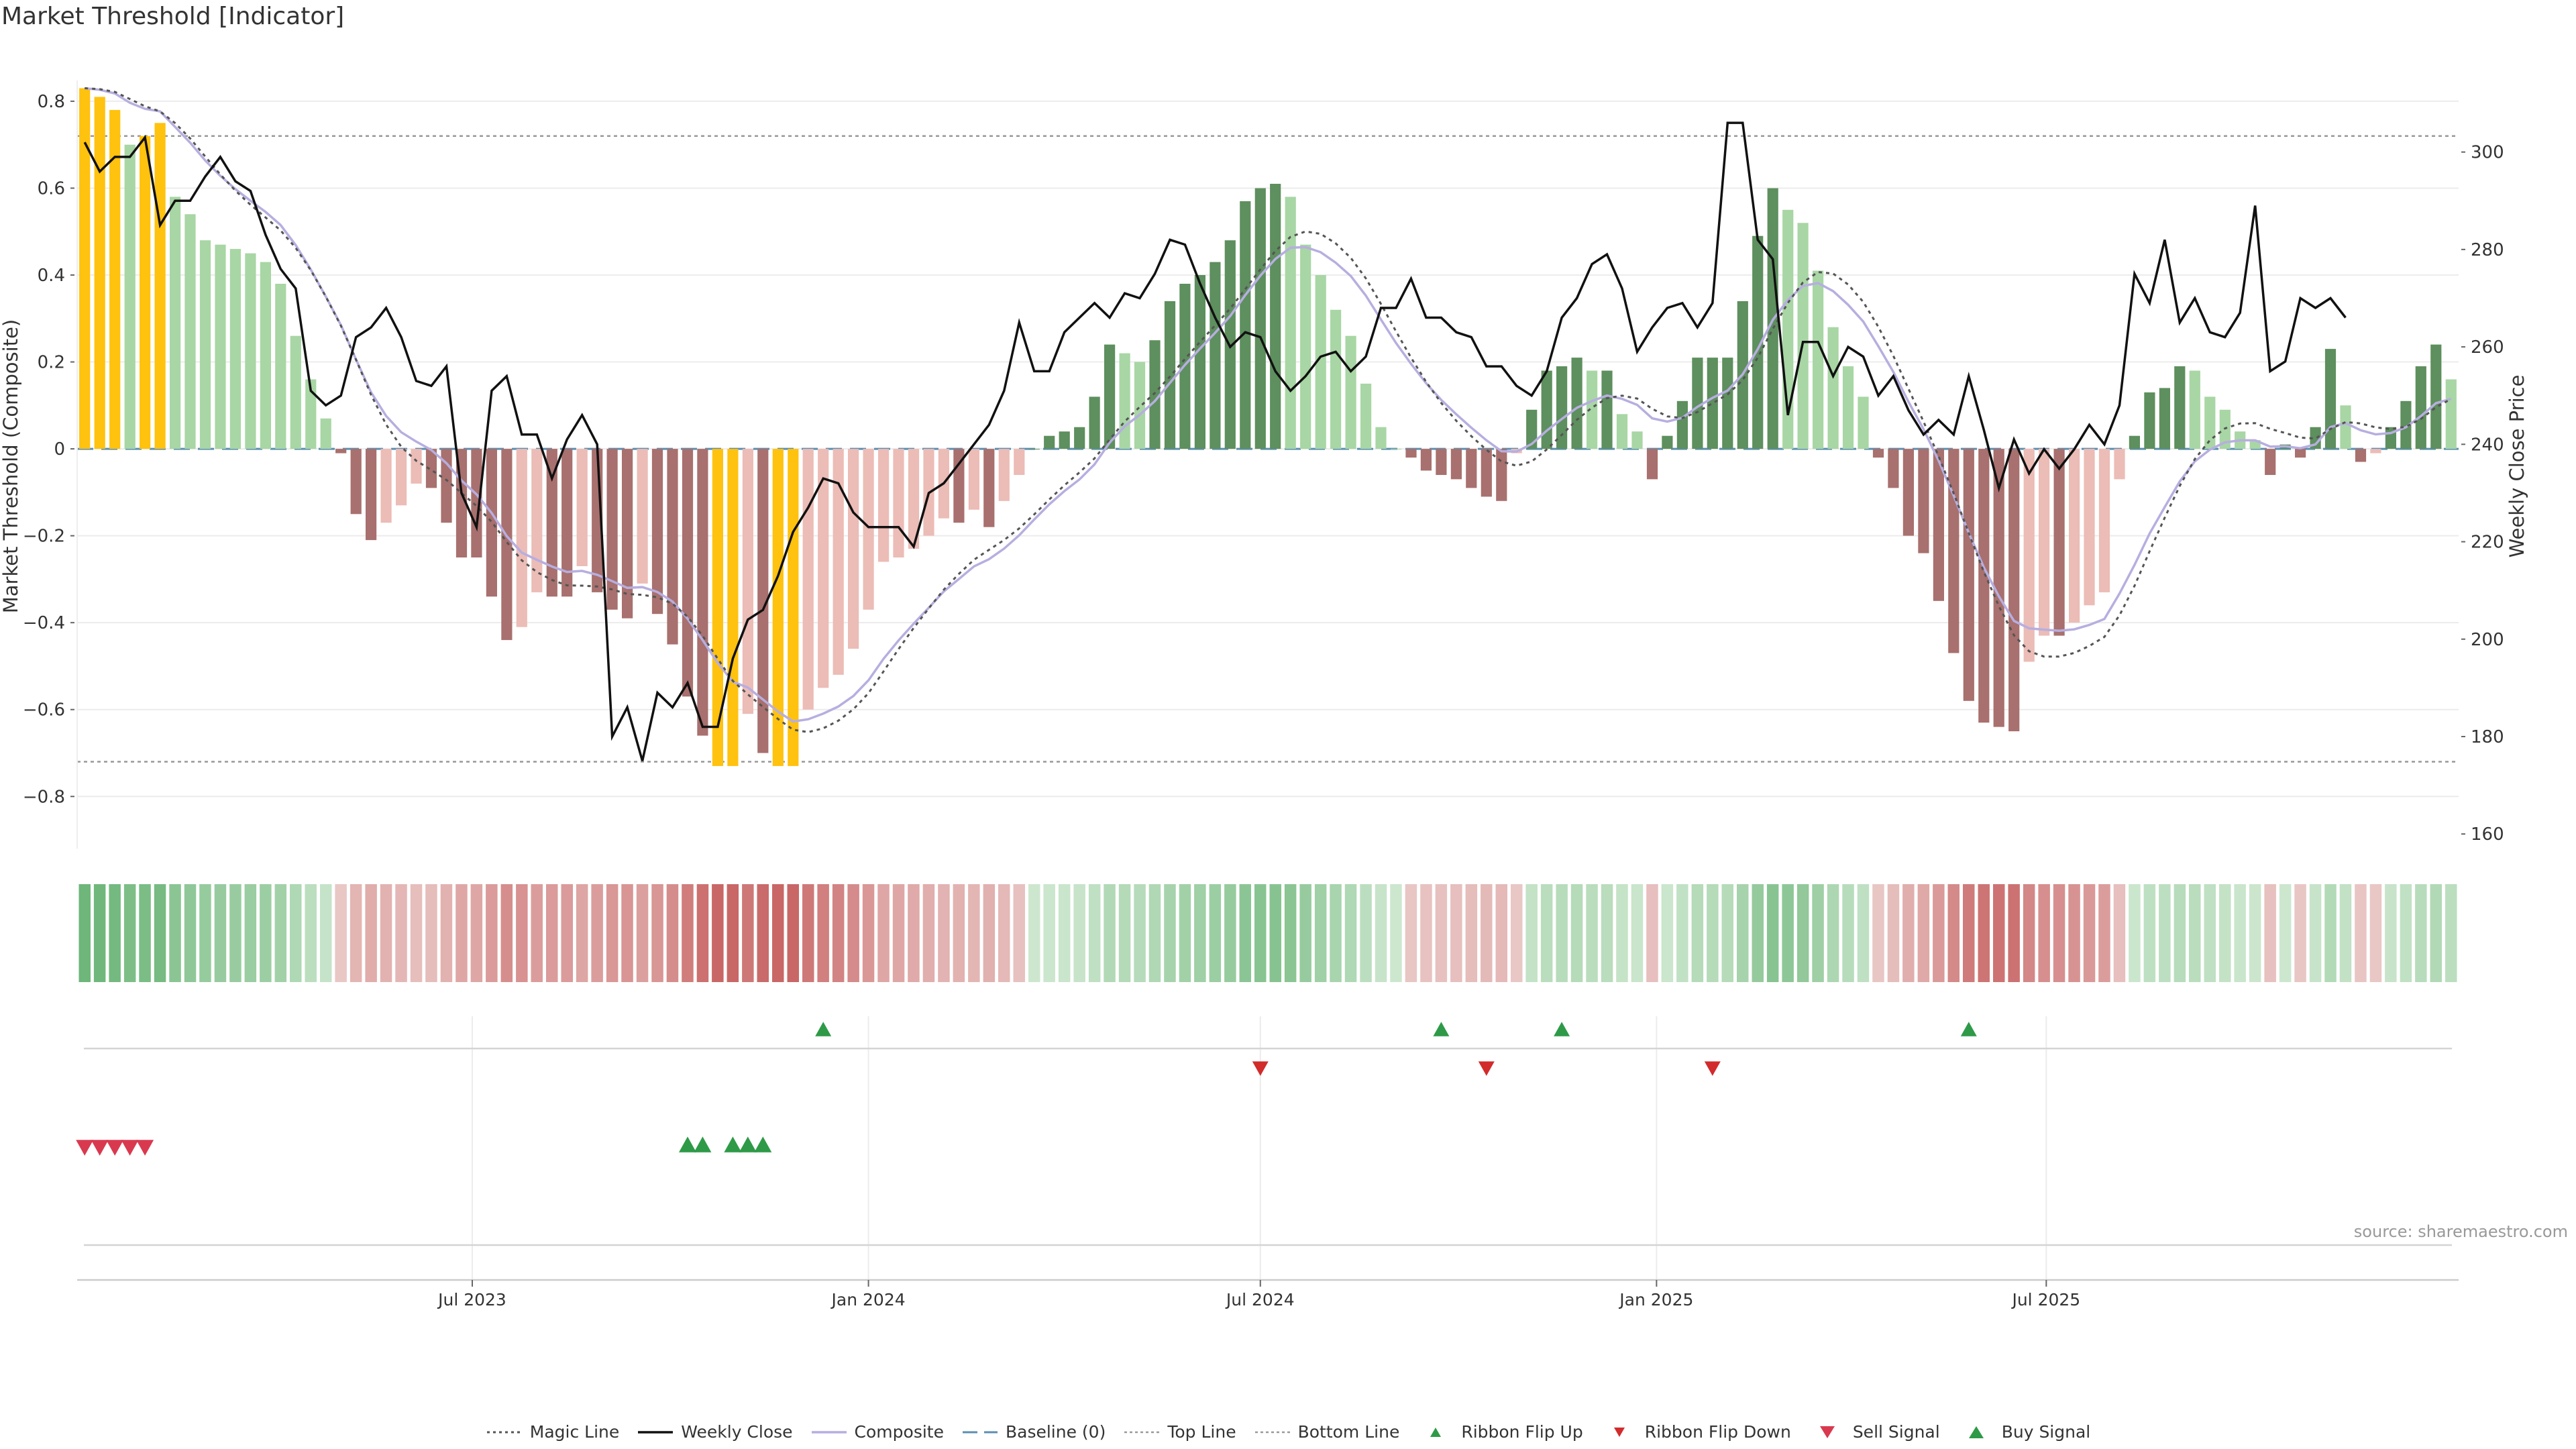 The height and width of the screenshot is (1449, 2576). I want to click on y2-tick-label: 180, so click(2487, 737).